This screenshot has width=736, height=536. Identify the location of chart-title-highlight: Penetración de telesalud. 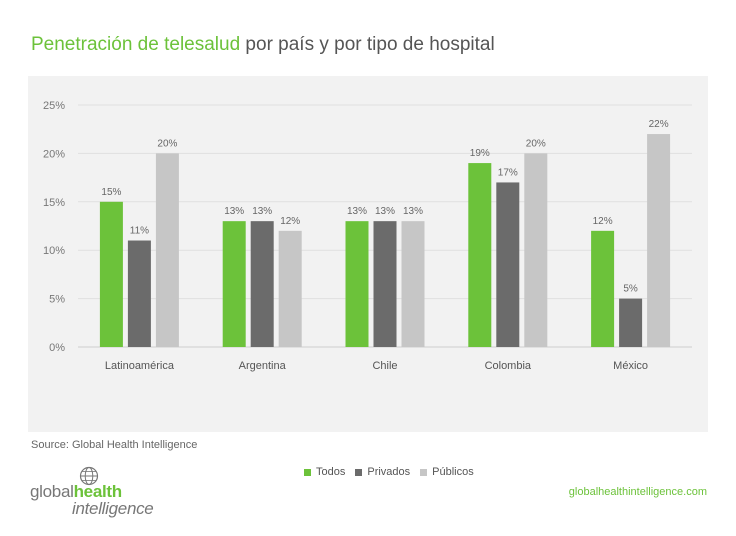
(136, 44).